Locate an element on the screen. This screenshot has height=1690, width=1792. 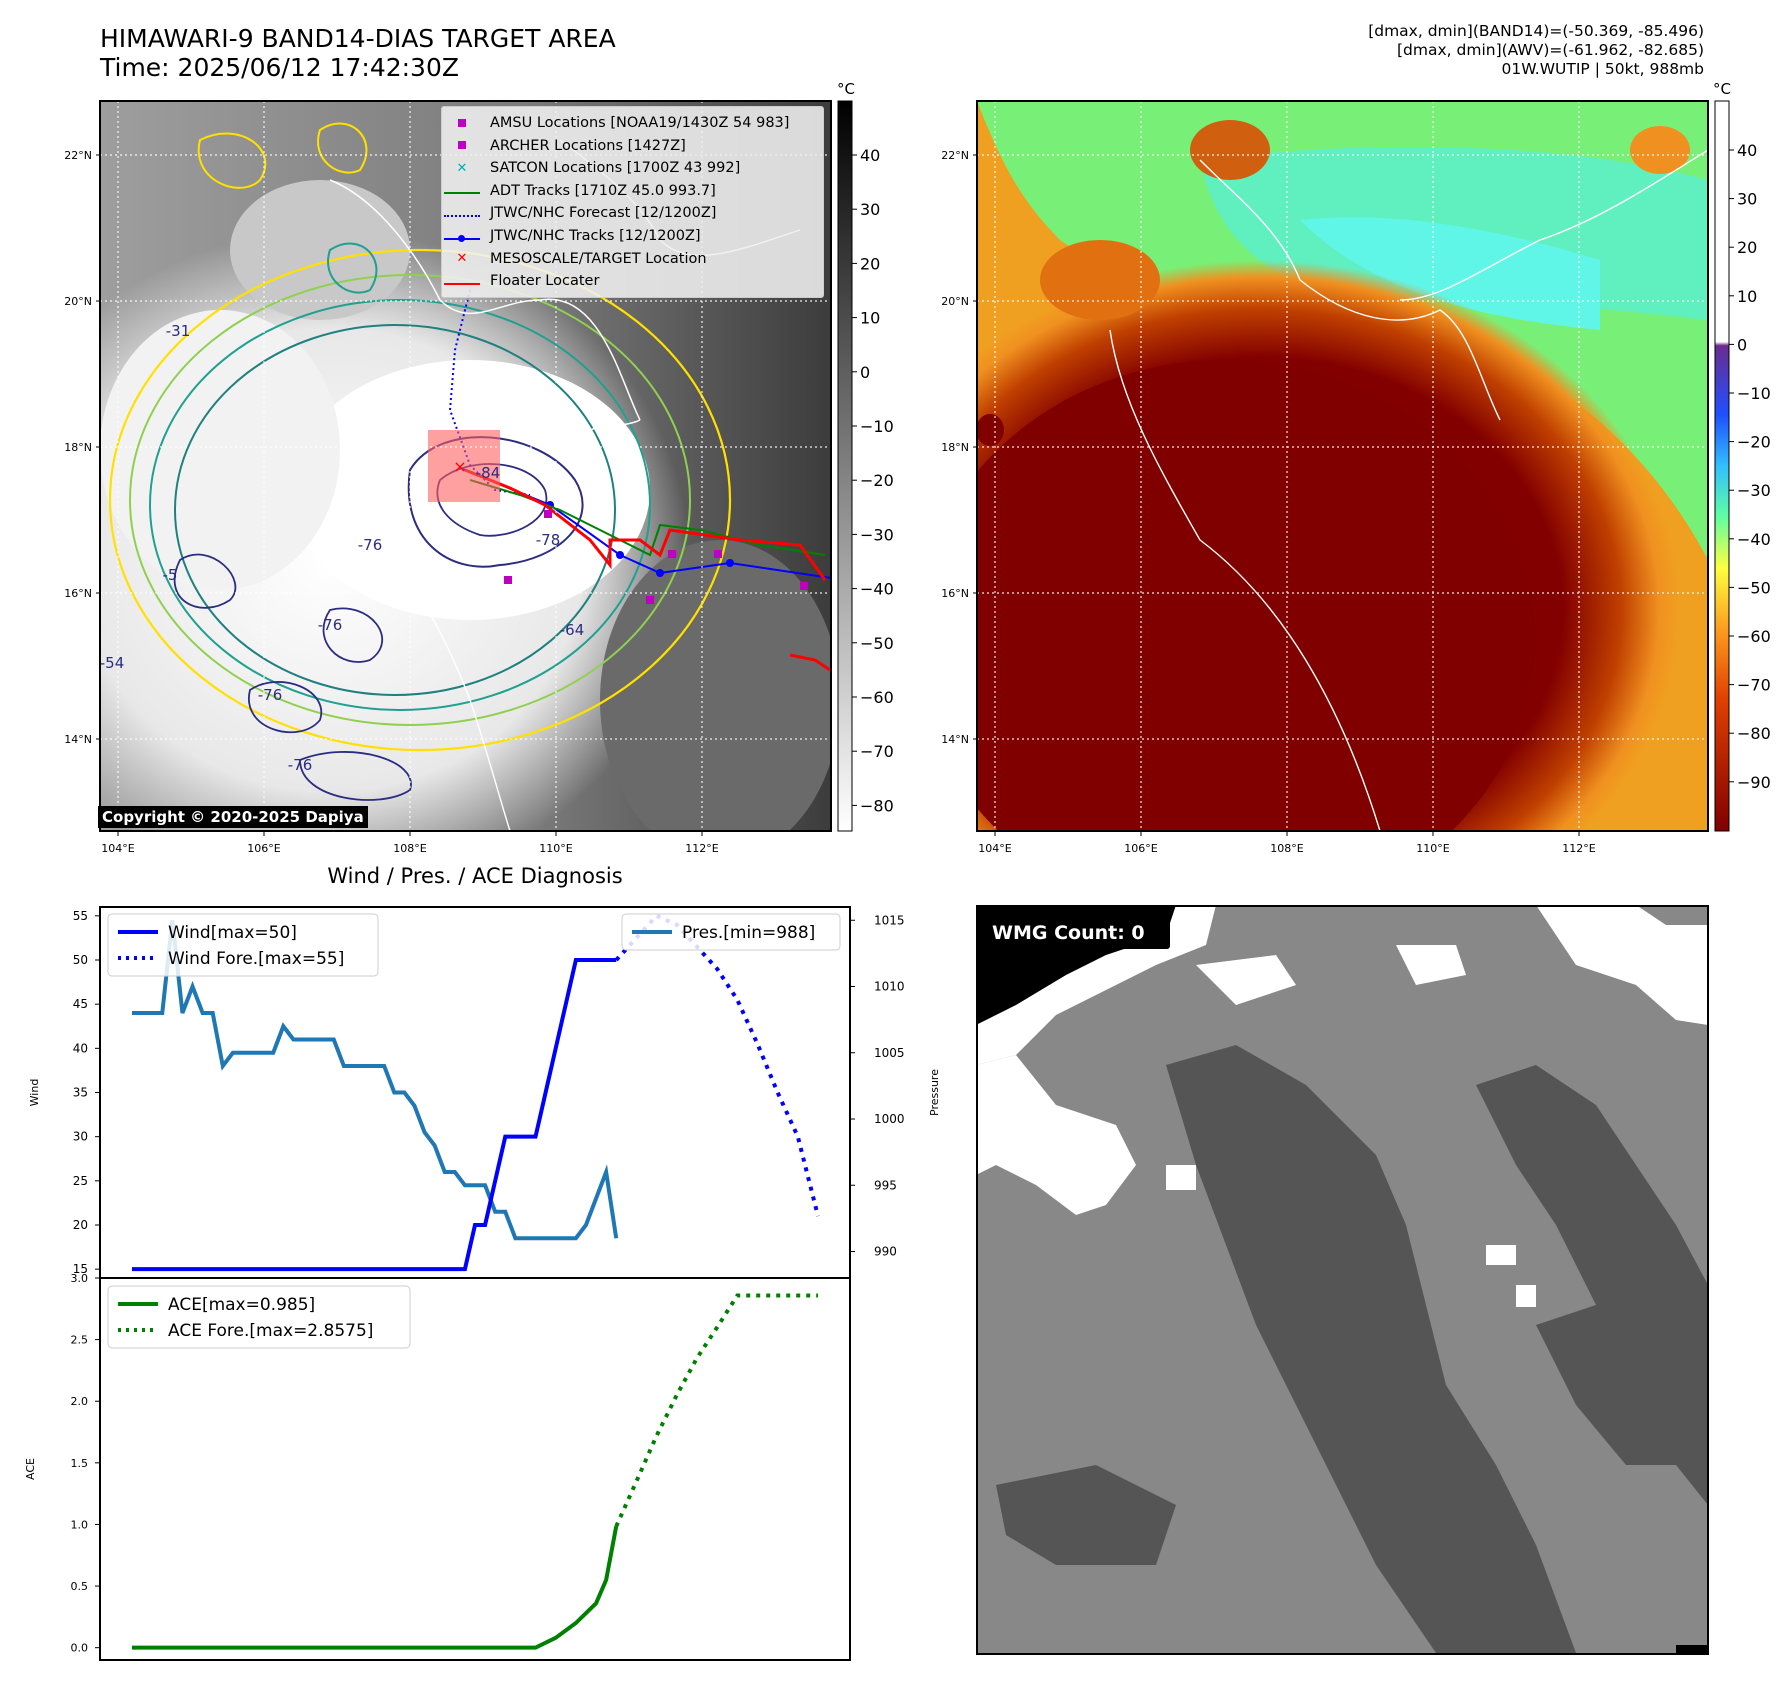
legend-item: AMSU Locations [NOAA19/1430Z 54 983] is located at coordinates (615, 123).